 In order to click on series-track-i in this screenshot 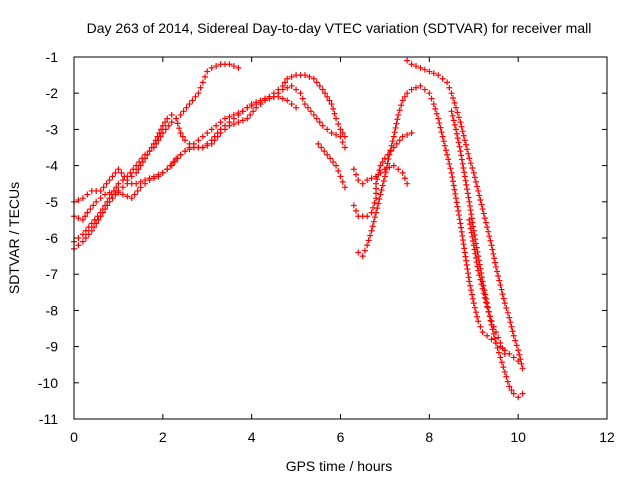, I will do `click(465, 214)`.